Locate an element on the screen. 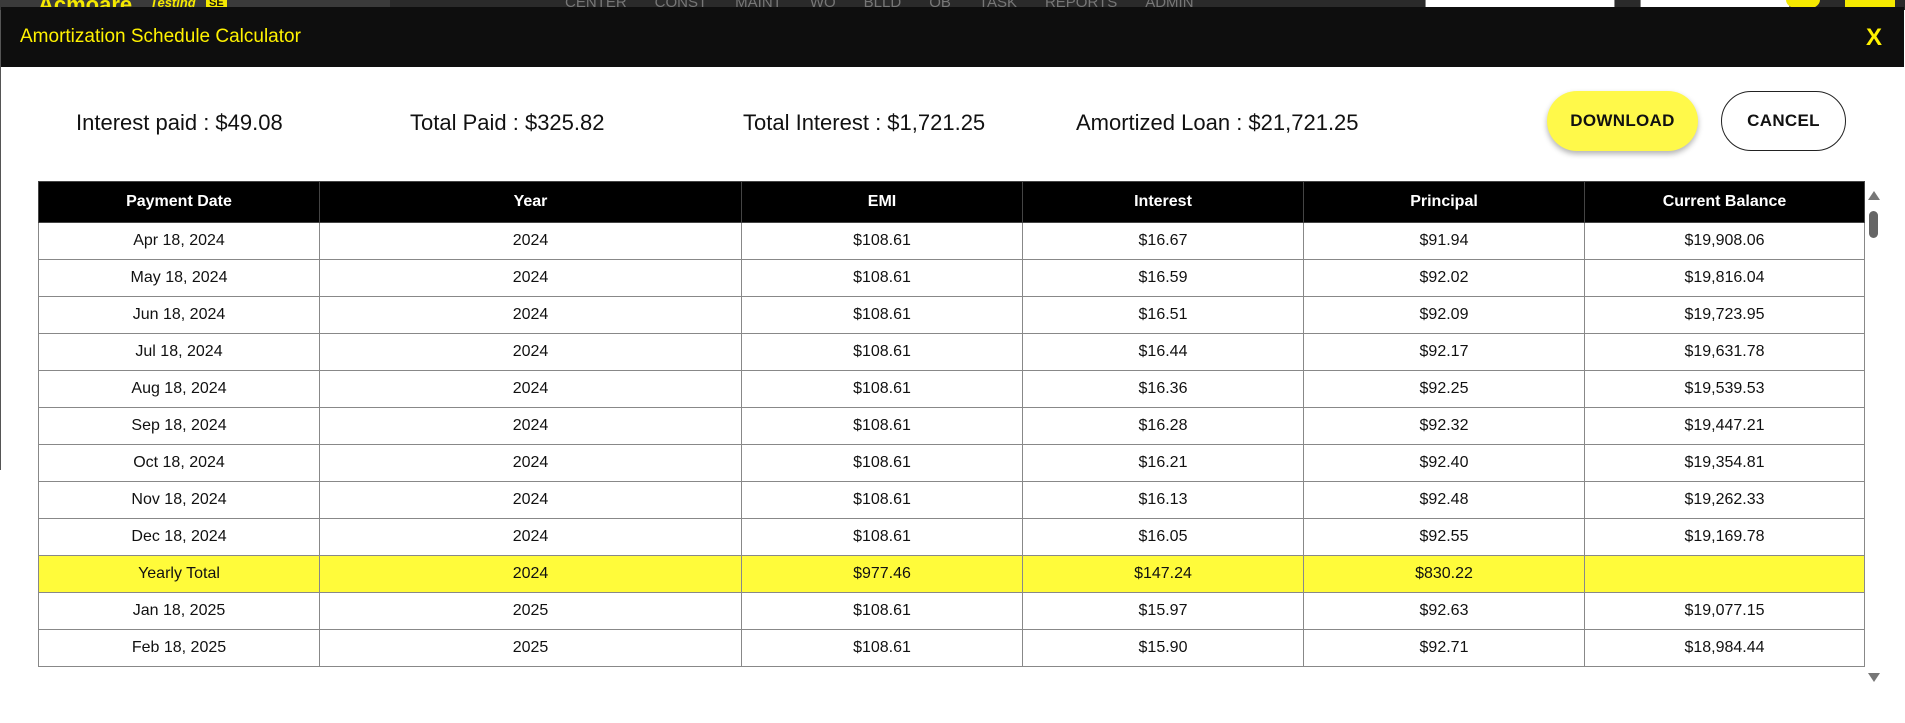 Image resolution: width=1905 pixels, height=723 pixels. payment-date-cell: Feb 18, 2025 is located at coordinates (179, 648).